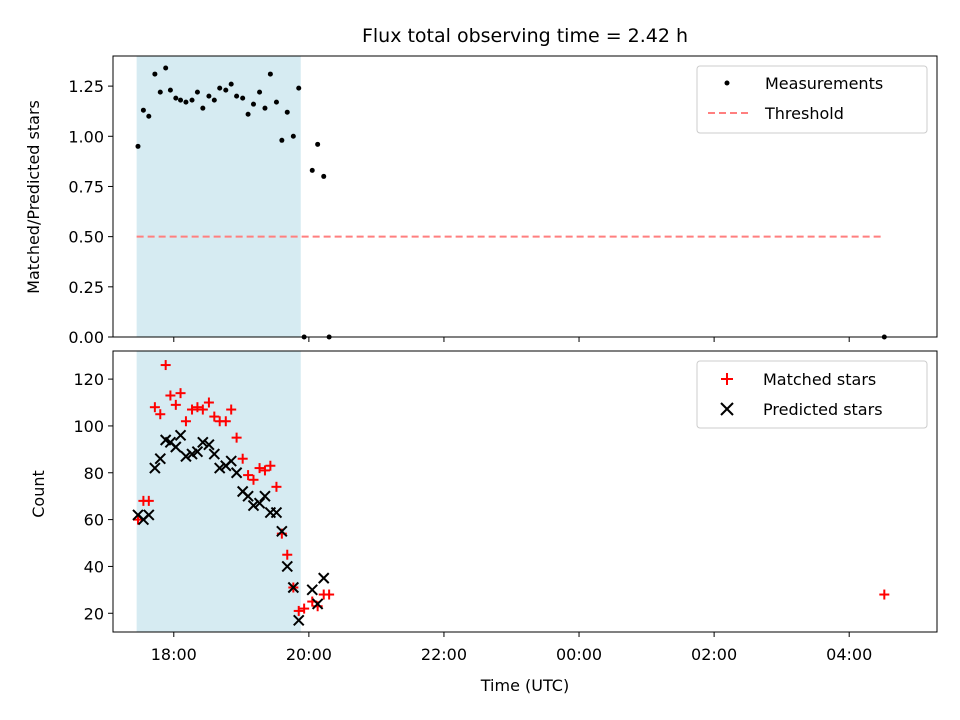 Image resolution: width=960 pixels, height=720 pixels. Describe the element at coordinates (579, 654) in the screenshot. I see `x-tick-label: 00:00` at that location.